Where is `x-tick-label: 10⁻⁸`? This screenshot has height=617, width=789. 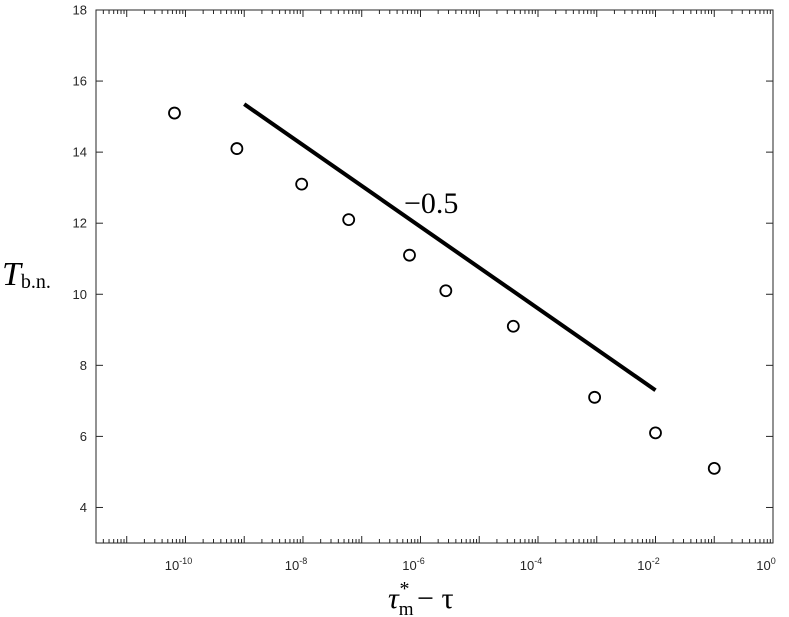 x-tick-label: 10⁻⁸ is located at coordinates (296, 564).